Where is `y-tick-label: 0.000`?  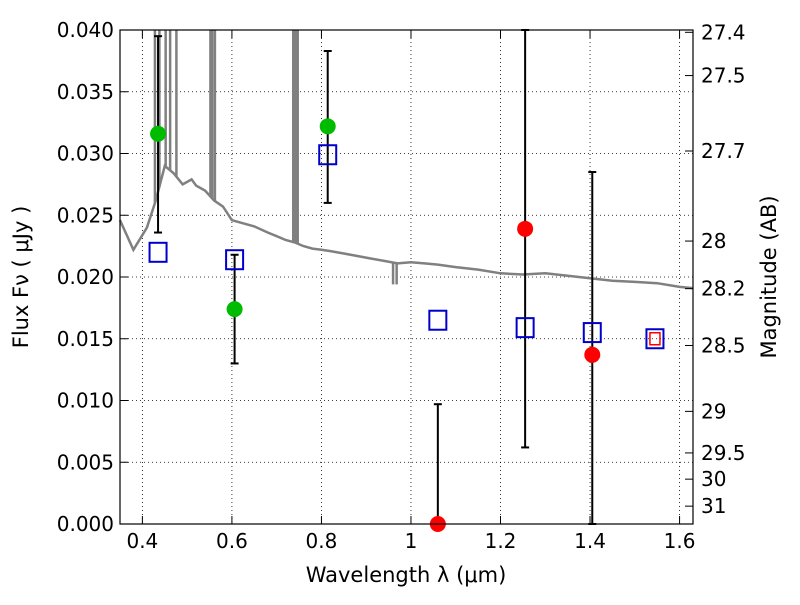
y-tick-label: 0.000 is located at coordinates (85, 524).